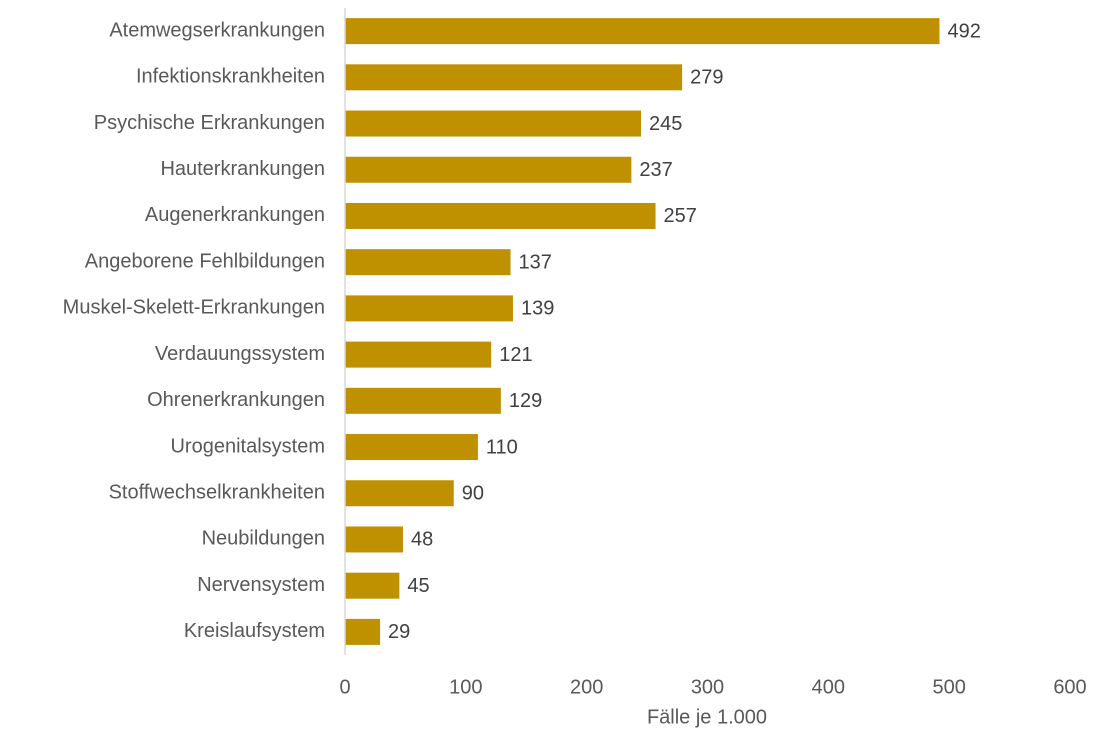 This screenshot has width=1099, height=731. What do you see at coordinates (655, 170) in the screenshot?
I see `value-label: 237` at bounding box center [655, 170].